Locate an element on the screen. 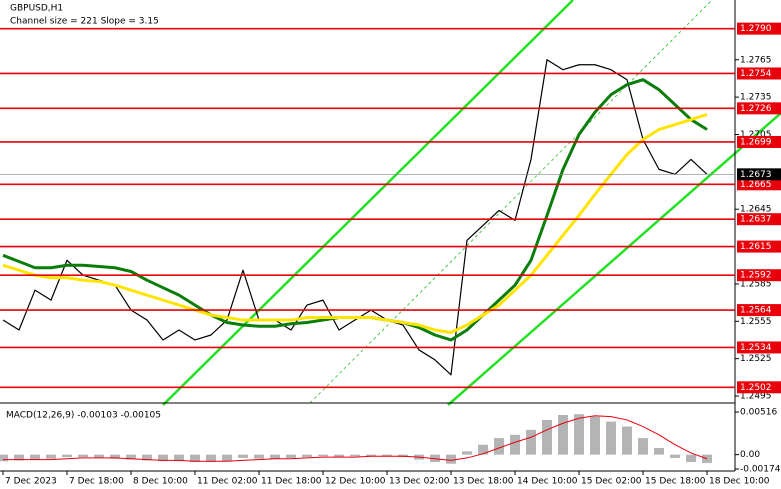 This screenshot has width=781, height=489. level-label: 1.2637 is located at coordinates (756, 220).